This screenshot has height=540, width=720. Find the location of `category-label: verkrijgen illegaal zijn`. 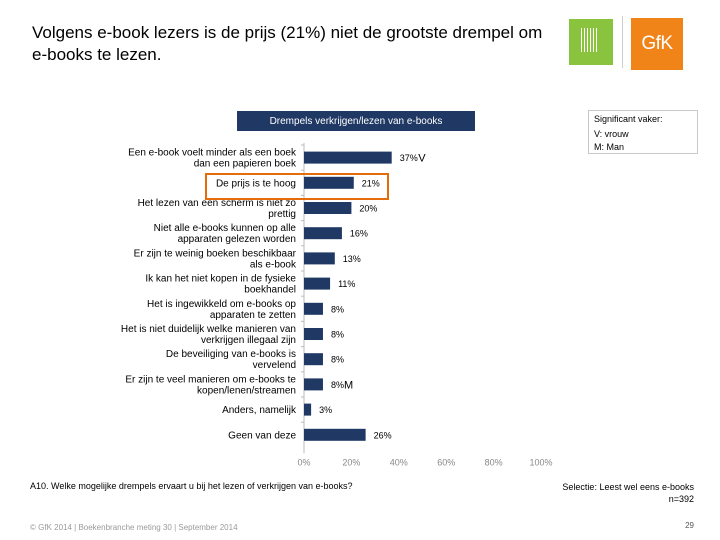

category-label: verkrijgen illegaal zijn is located at coordinates (248, 340).